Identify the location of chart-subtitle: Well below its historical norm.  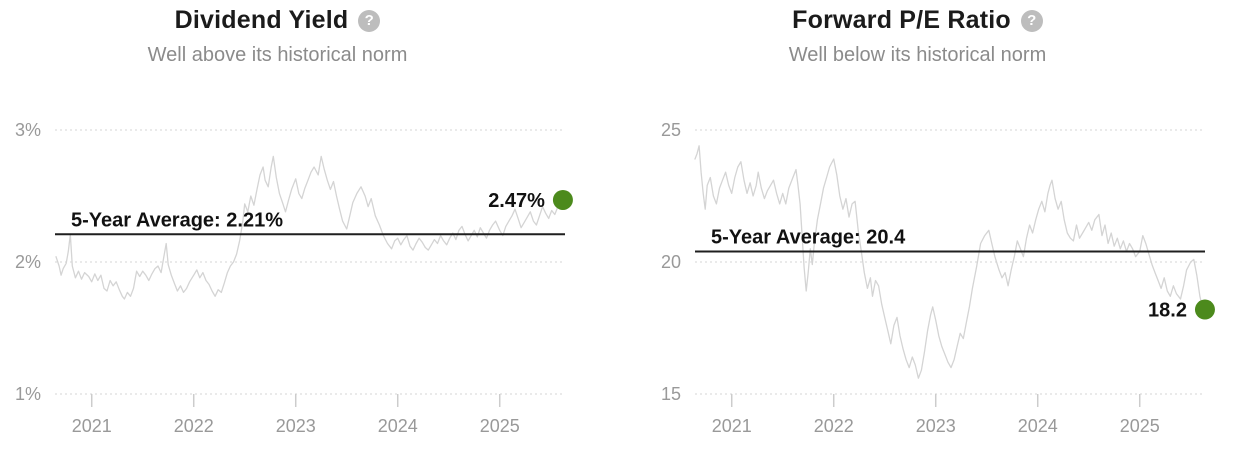
(917, 55).